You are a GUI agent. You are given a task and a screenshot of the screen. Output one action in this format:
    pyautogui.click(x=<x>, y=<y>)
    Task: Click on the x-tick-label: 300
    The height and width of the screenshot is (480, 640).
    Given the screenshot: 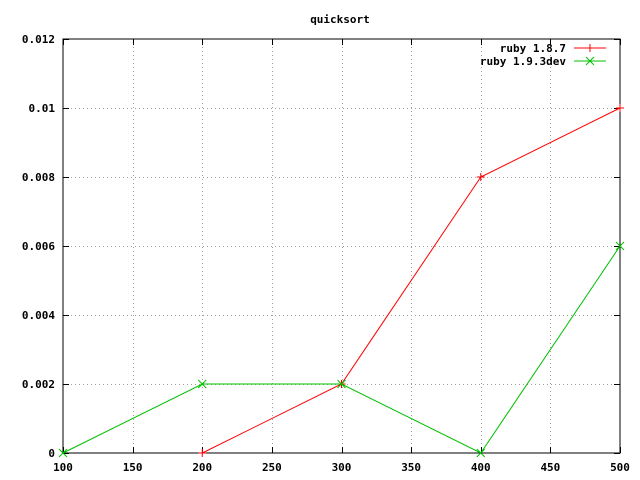 What is the action you would take?
    pyautogui.click(x=342, y=467)
    